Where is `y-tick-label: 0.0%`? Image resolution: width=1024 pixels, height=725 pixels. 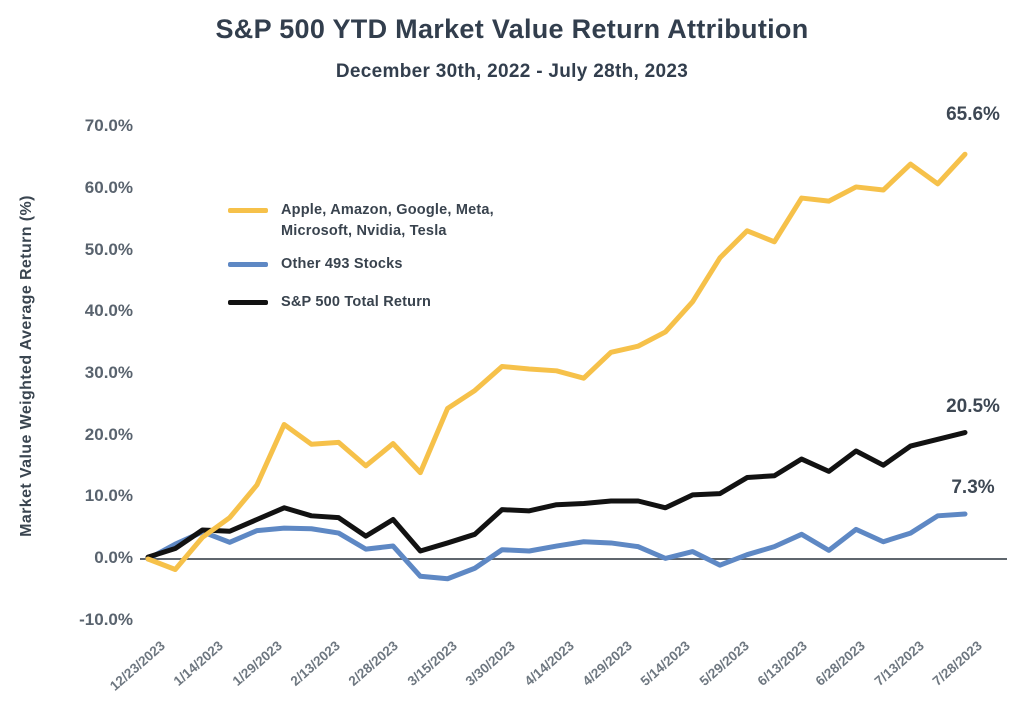
y-tick-label: 0.0% is located at coordinates (113, 557).